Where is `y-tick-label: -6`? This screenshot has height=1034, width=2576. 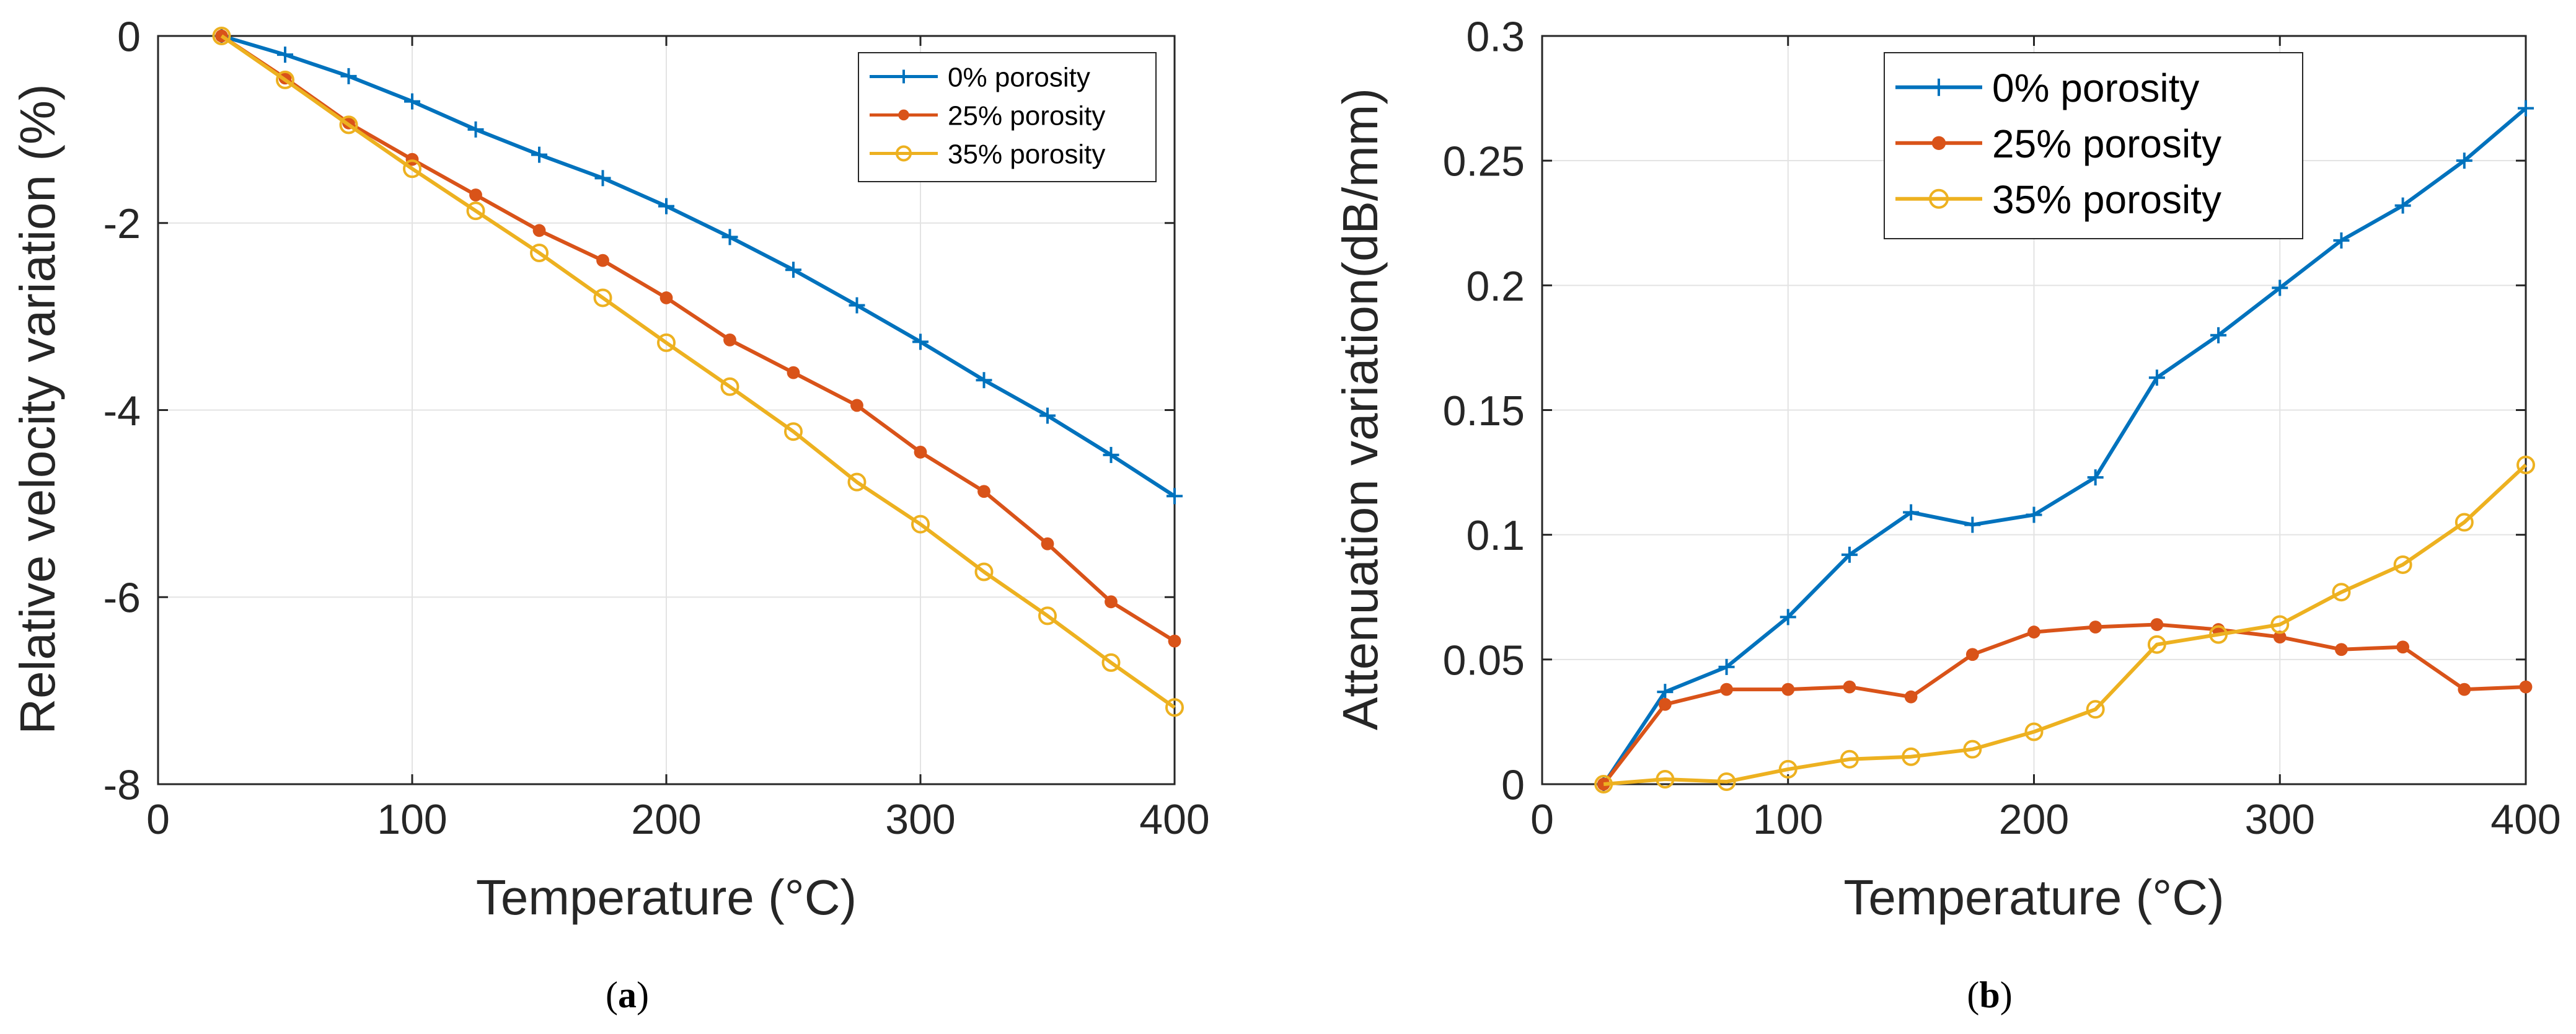 y-tick-label: -6 is located at coordinates (122, 598).